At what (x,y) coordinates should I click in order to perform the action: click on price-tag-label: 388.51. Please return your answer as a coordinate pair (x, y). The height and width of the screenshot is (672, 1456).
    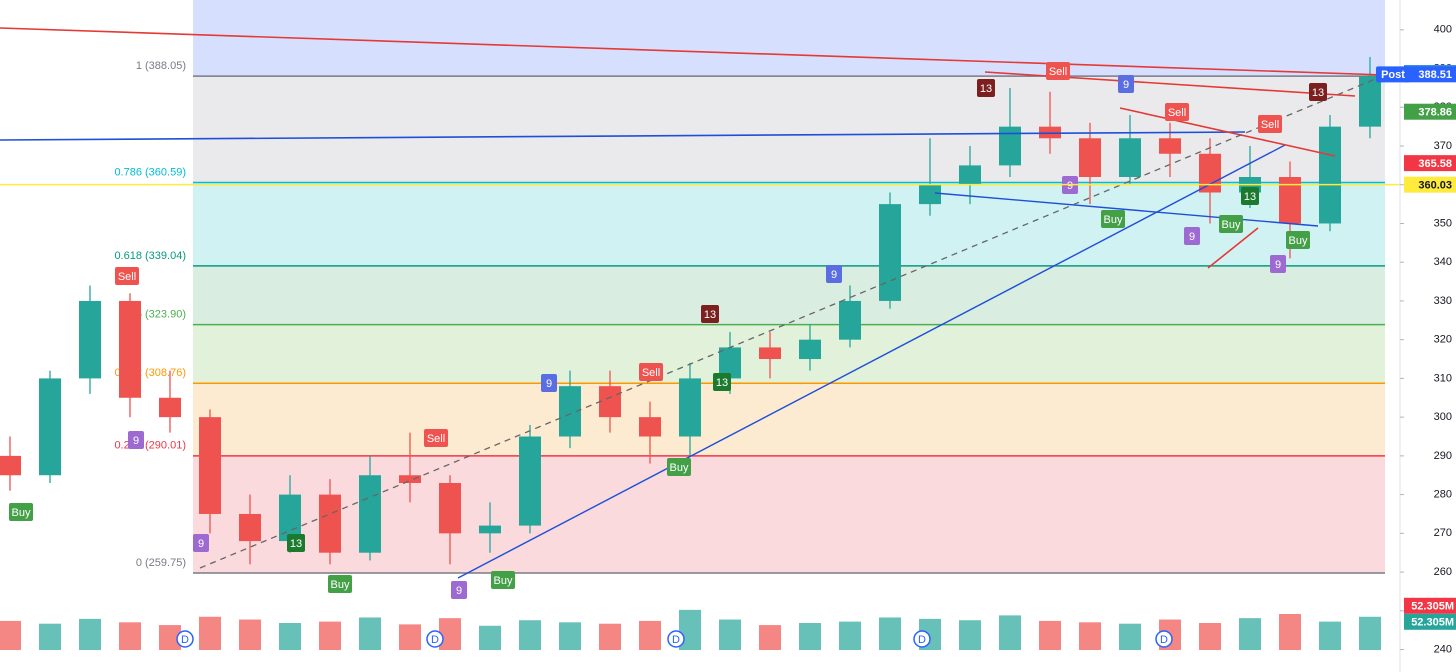
    Looking at the image, I should click on (1435, 75).